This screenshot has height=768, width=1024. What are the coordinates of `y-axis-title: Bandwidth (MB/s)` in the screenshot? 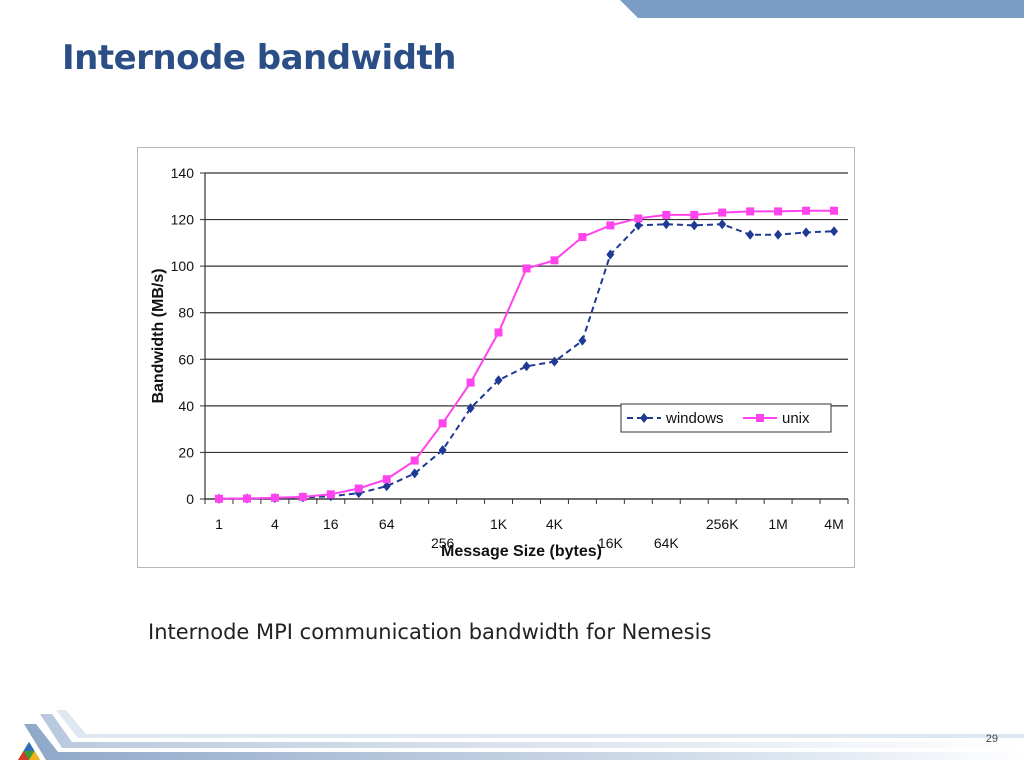 It's located at (158, 335).